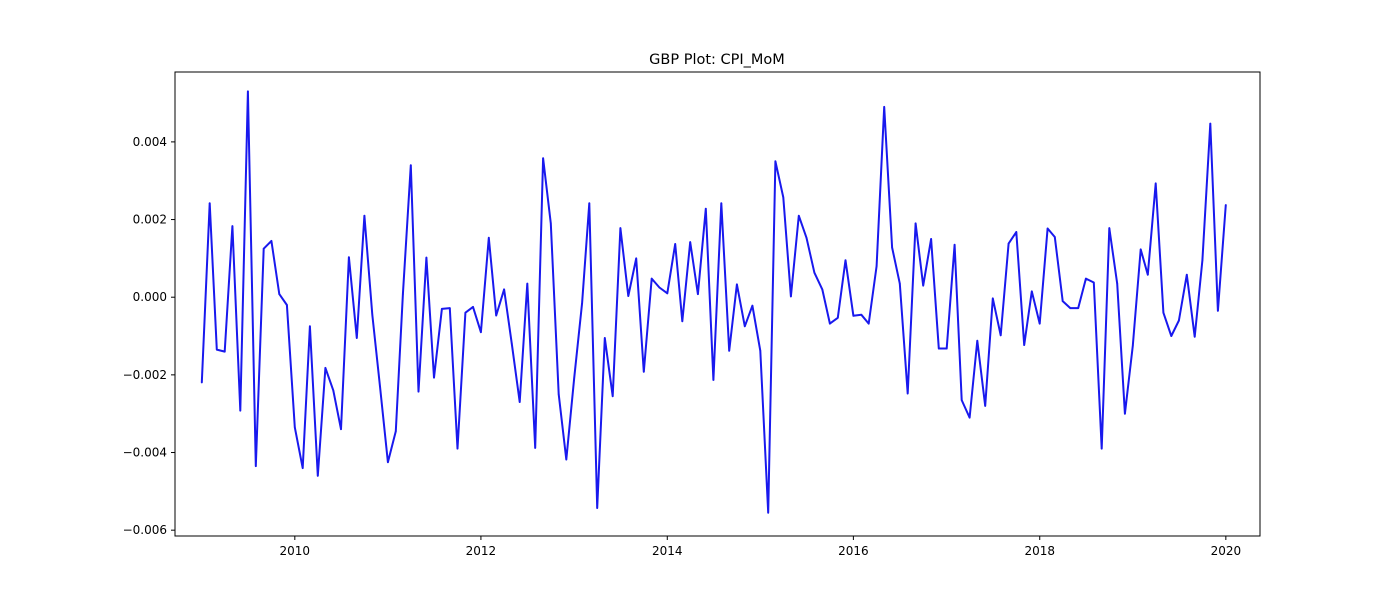  What do you see at coordinates (1226, 551) in the screenshot?
I see `x-tick-label: 2020` at bounding box center [1226, 551].